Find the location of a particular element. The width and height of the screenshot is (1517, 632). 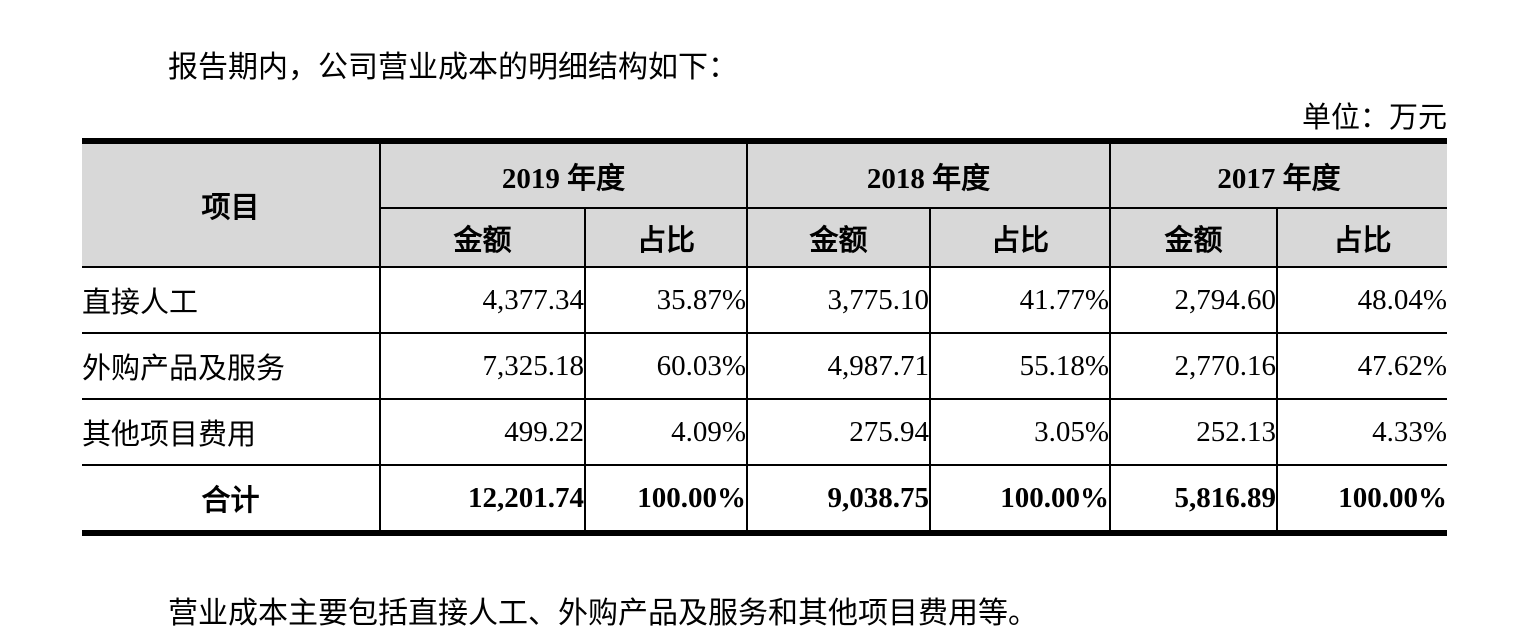

header-cell-year-2018: 2018 年度 is located at coordinates (929, 174).